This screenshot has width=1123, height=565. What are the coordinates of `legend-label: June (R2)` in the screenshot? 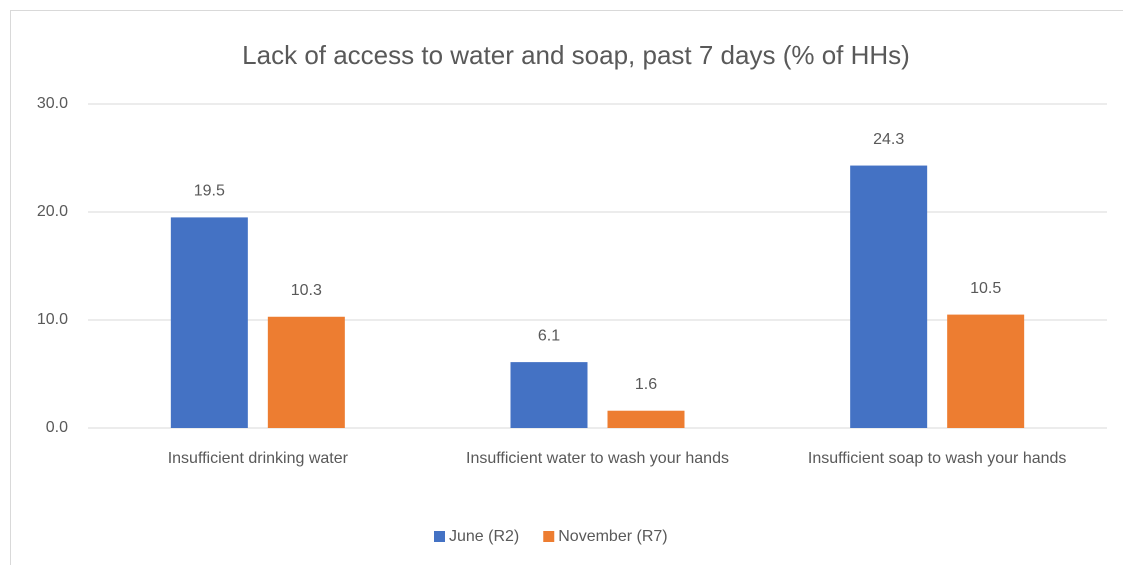 It's located at (484, 536).